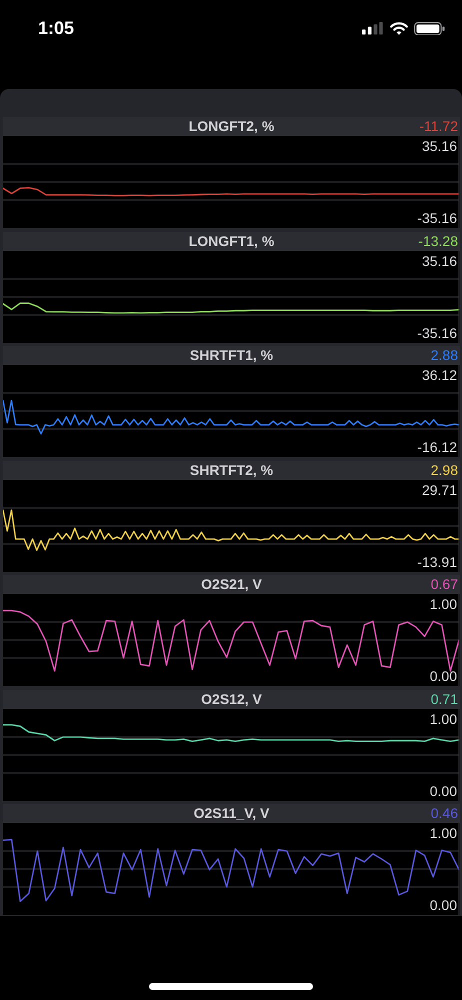  Describe the element at coordinates (437, 446) in the screenshot. I see `y-tick-label: -16.12` at that location.